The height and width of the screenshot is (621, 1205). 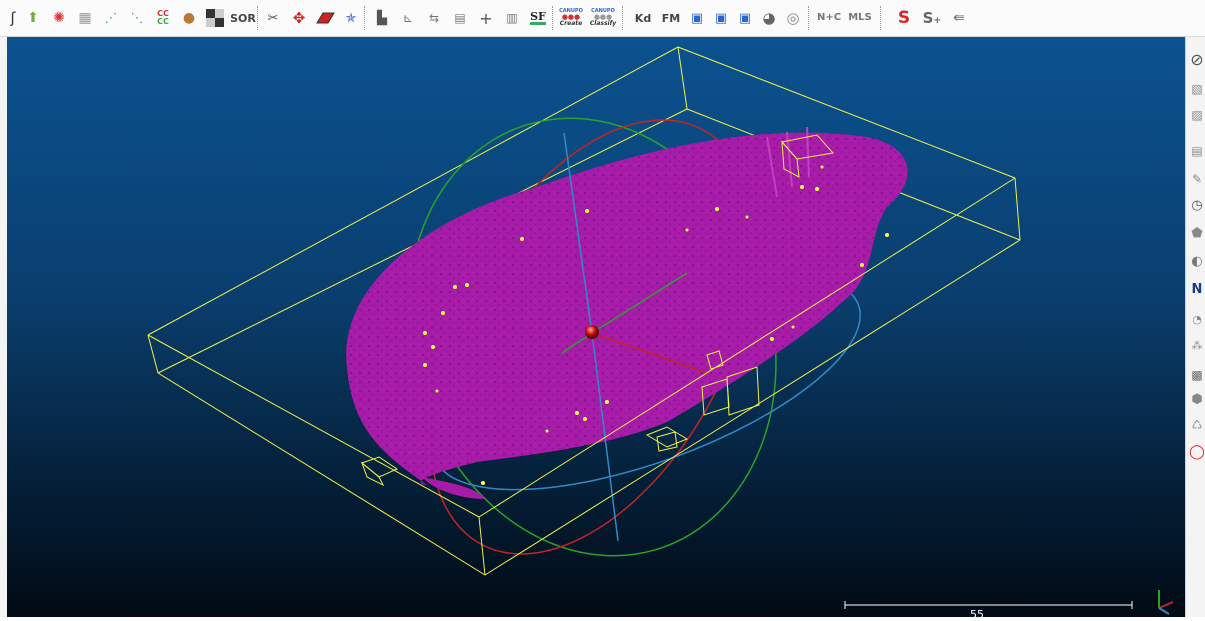 What do you see at coordinates (408, 18) in the screenshot?
I see `sf-gradient-icon: ⊾` at bounding box center [408, 18].